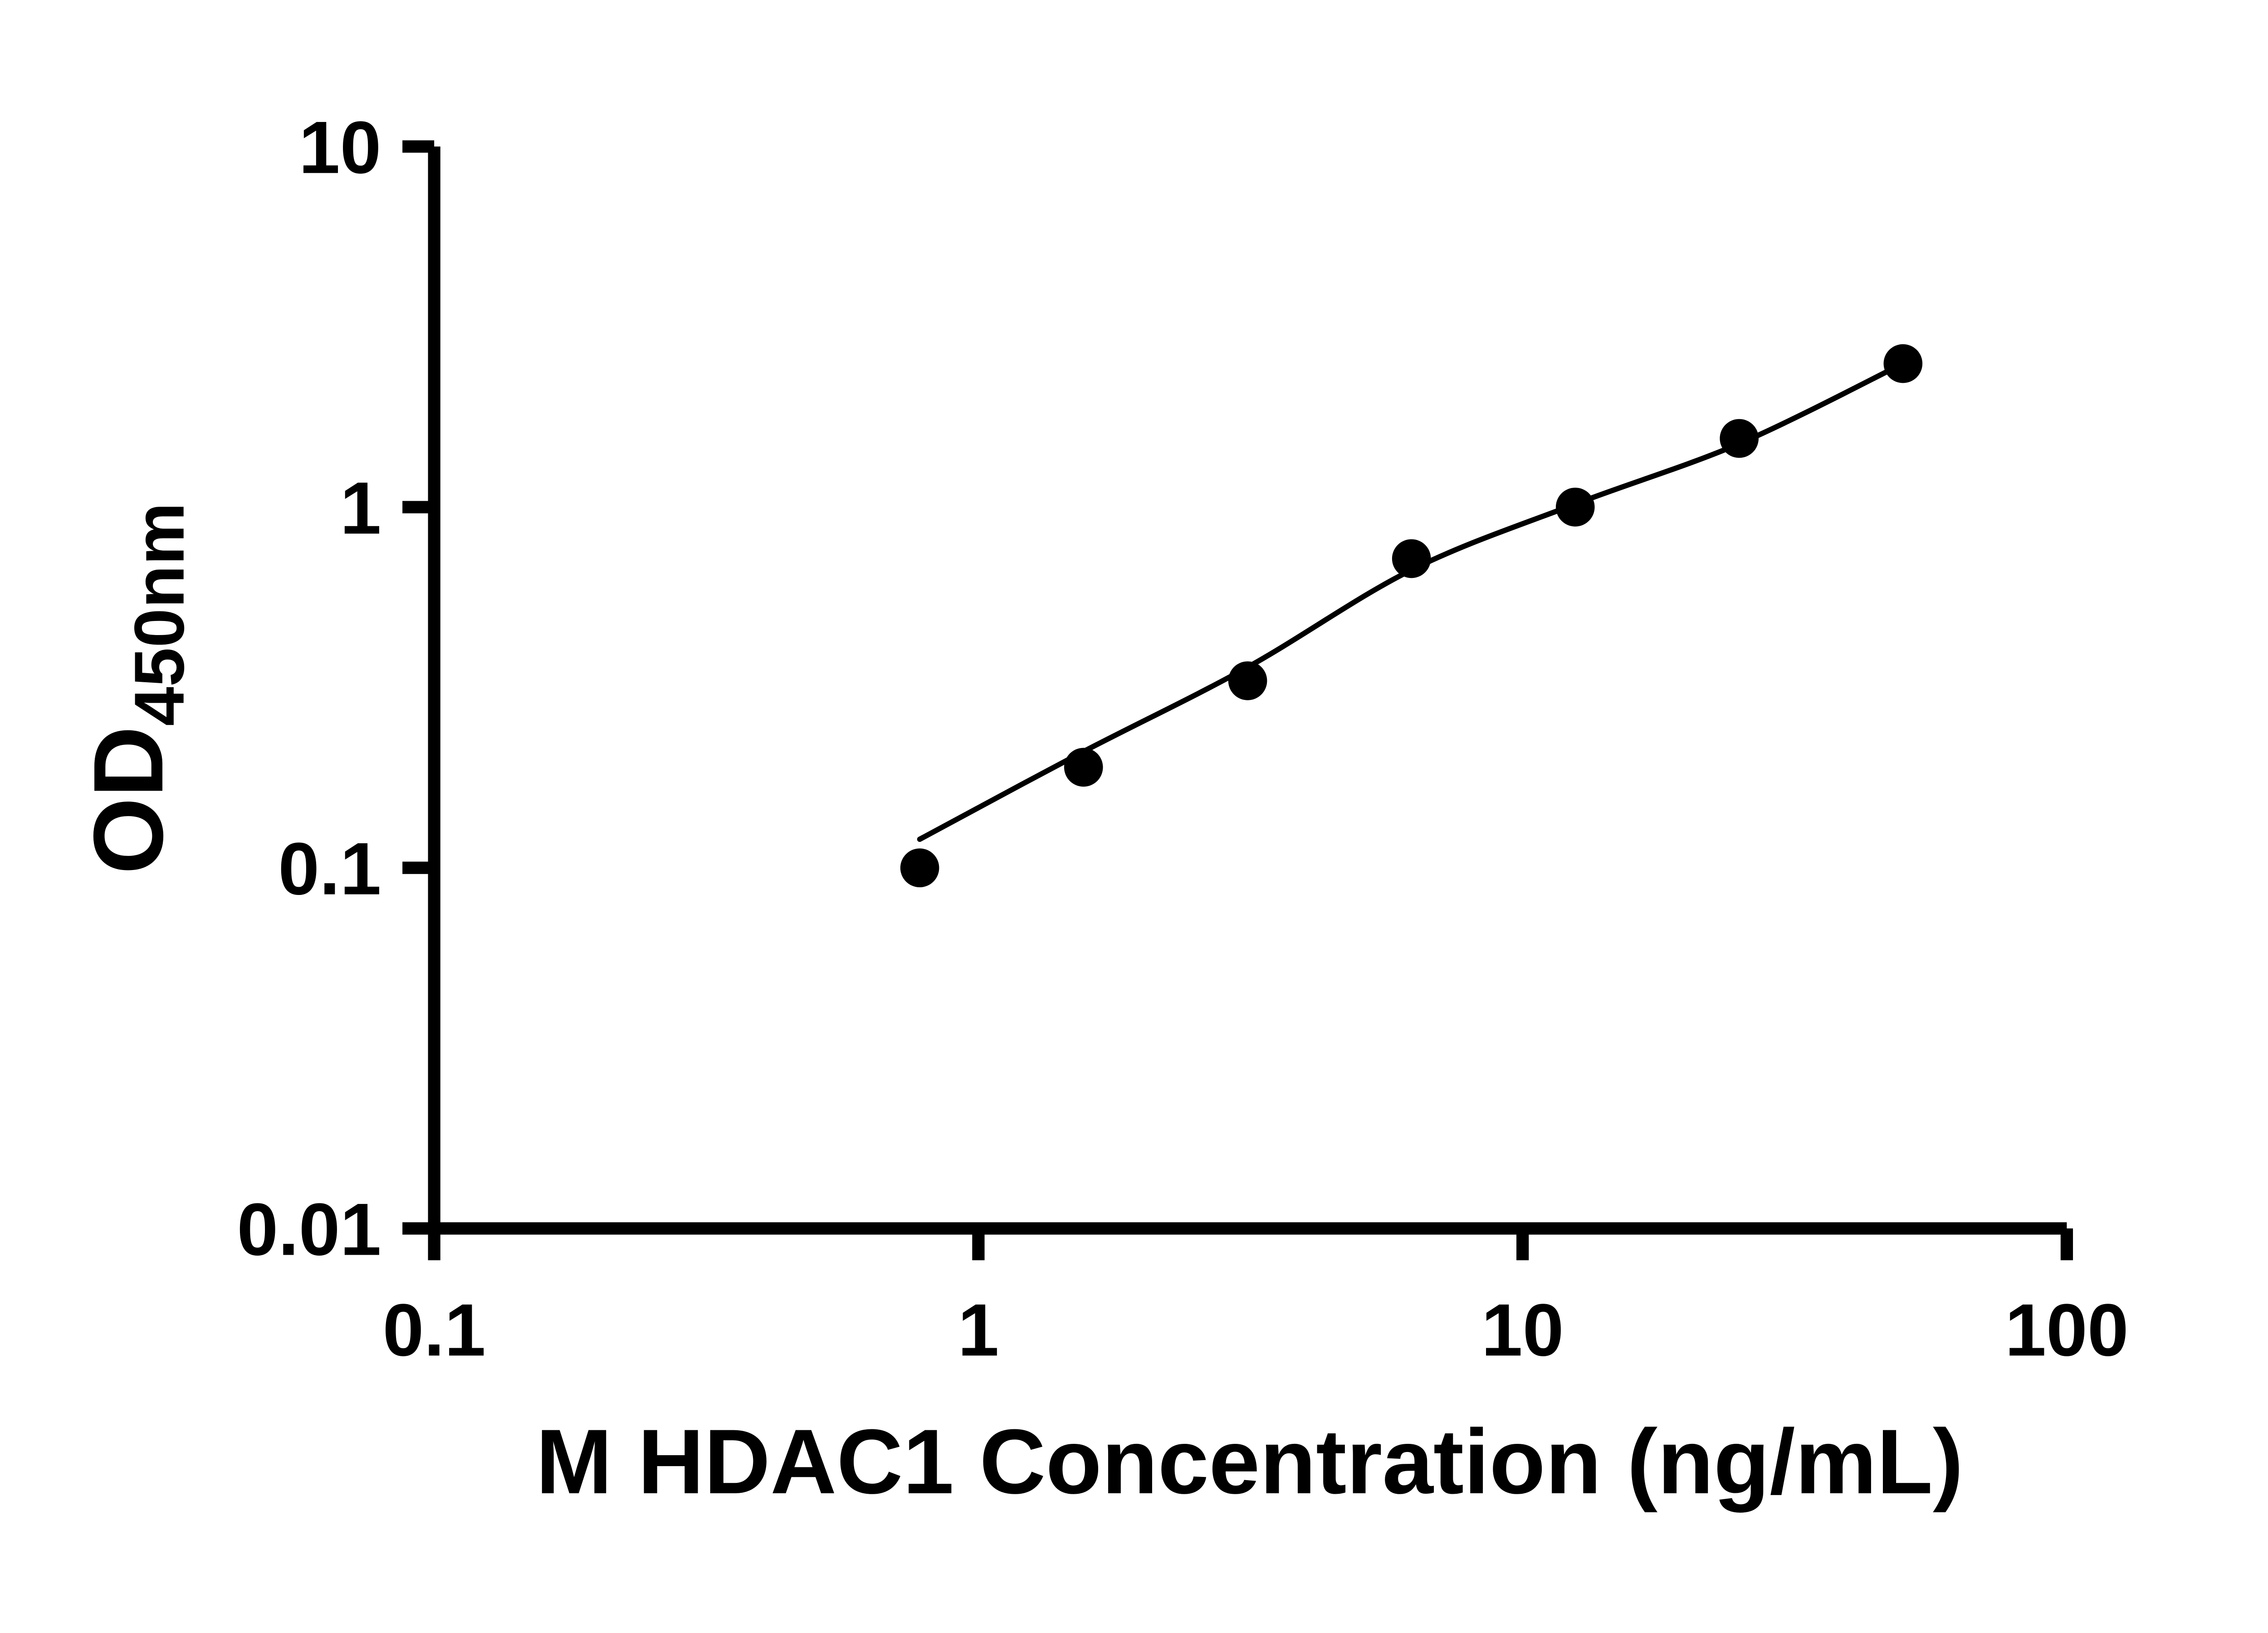  I want to click on x-axis-tick-label: 10, so click(1523, 1329).